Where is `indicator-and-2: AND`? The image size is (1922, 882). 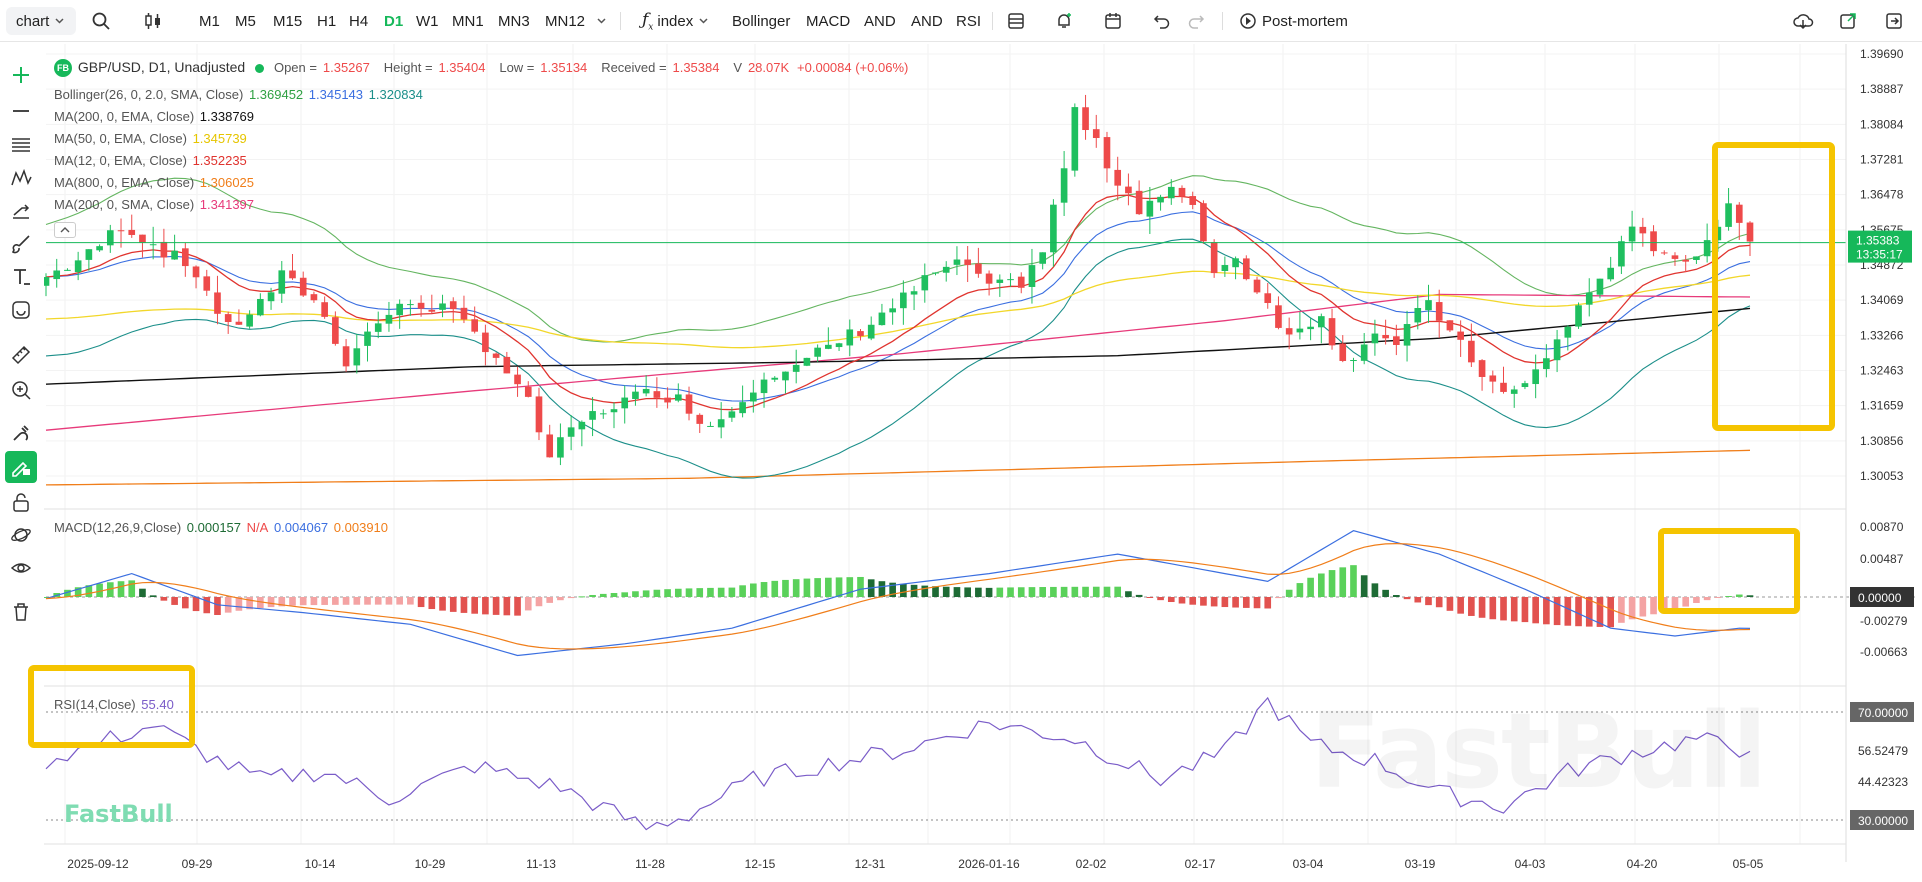
indicator-and-2: AND is located at coordinates (927, 21).